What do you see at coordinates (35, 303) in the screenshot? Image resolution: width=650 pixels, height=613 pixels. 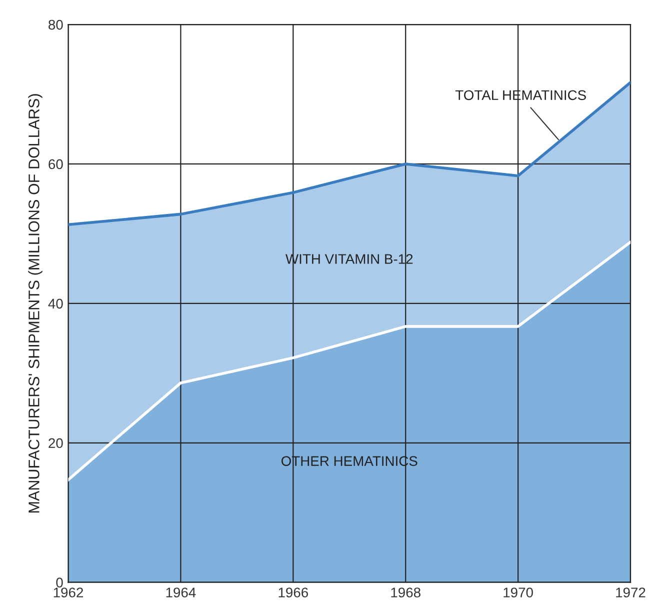 I see `y-axis-title: MANUFACTURERS' SHIPMENTS (MILLIONS OF DOLLARS)` at bounding box center [35, 303].